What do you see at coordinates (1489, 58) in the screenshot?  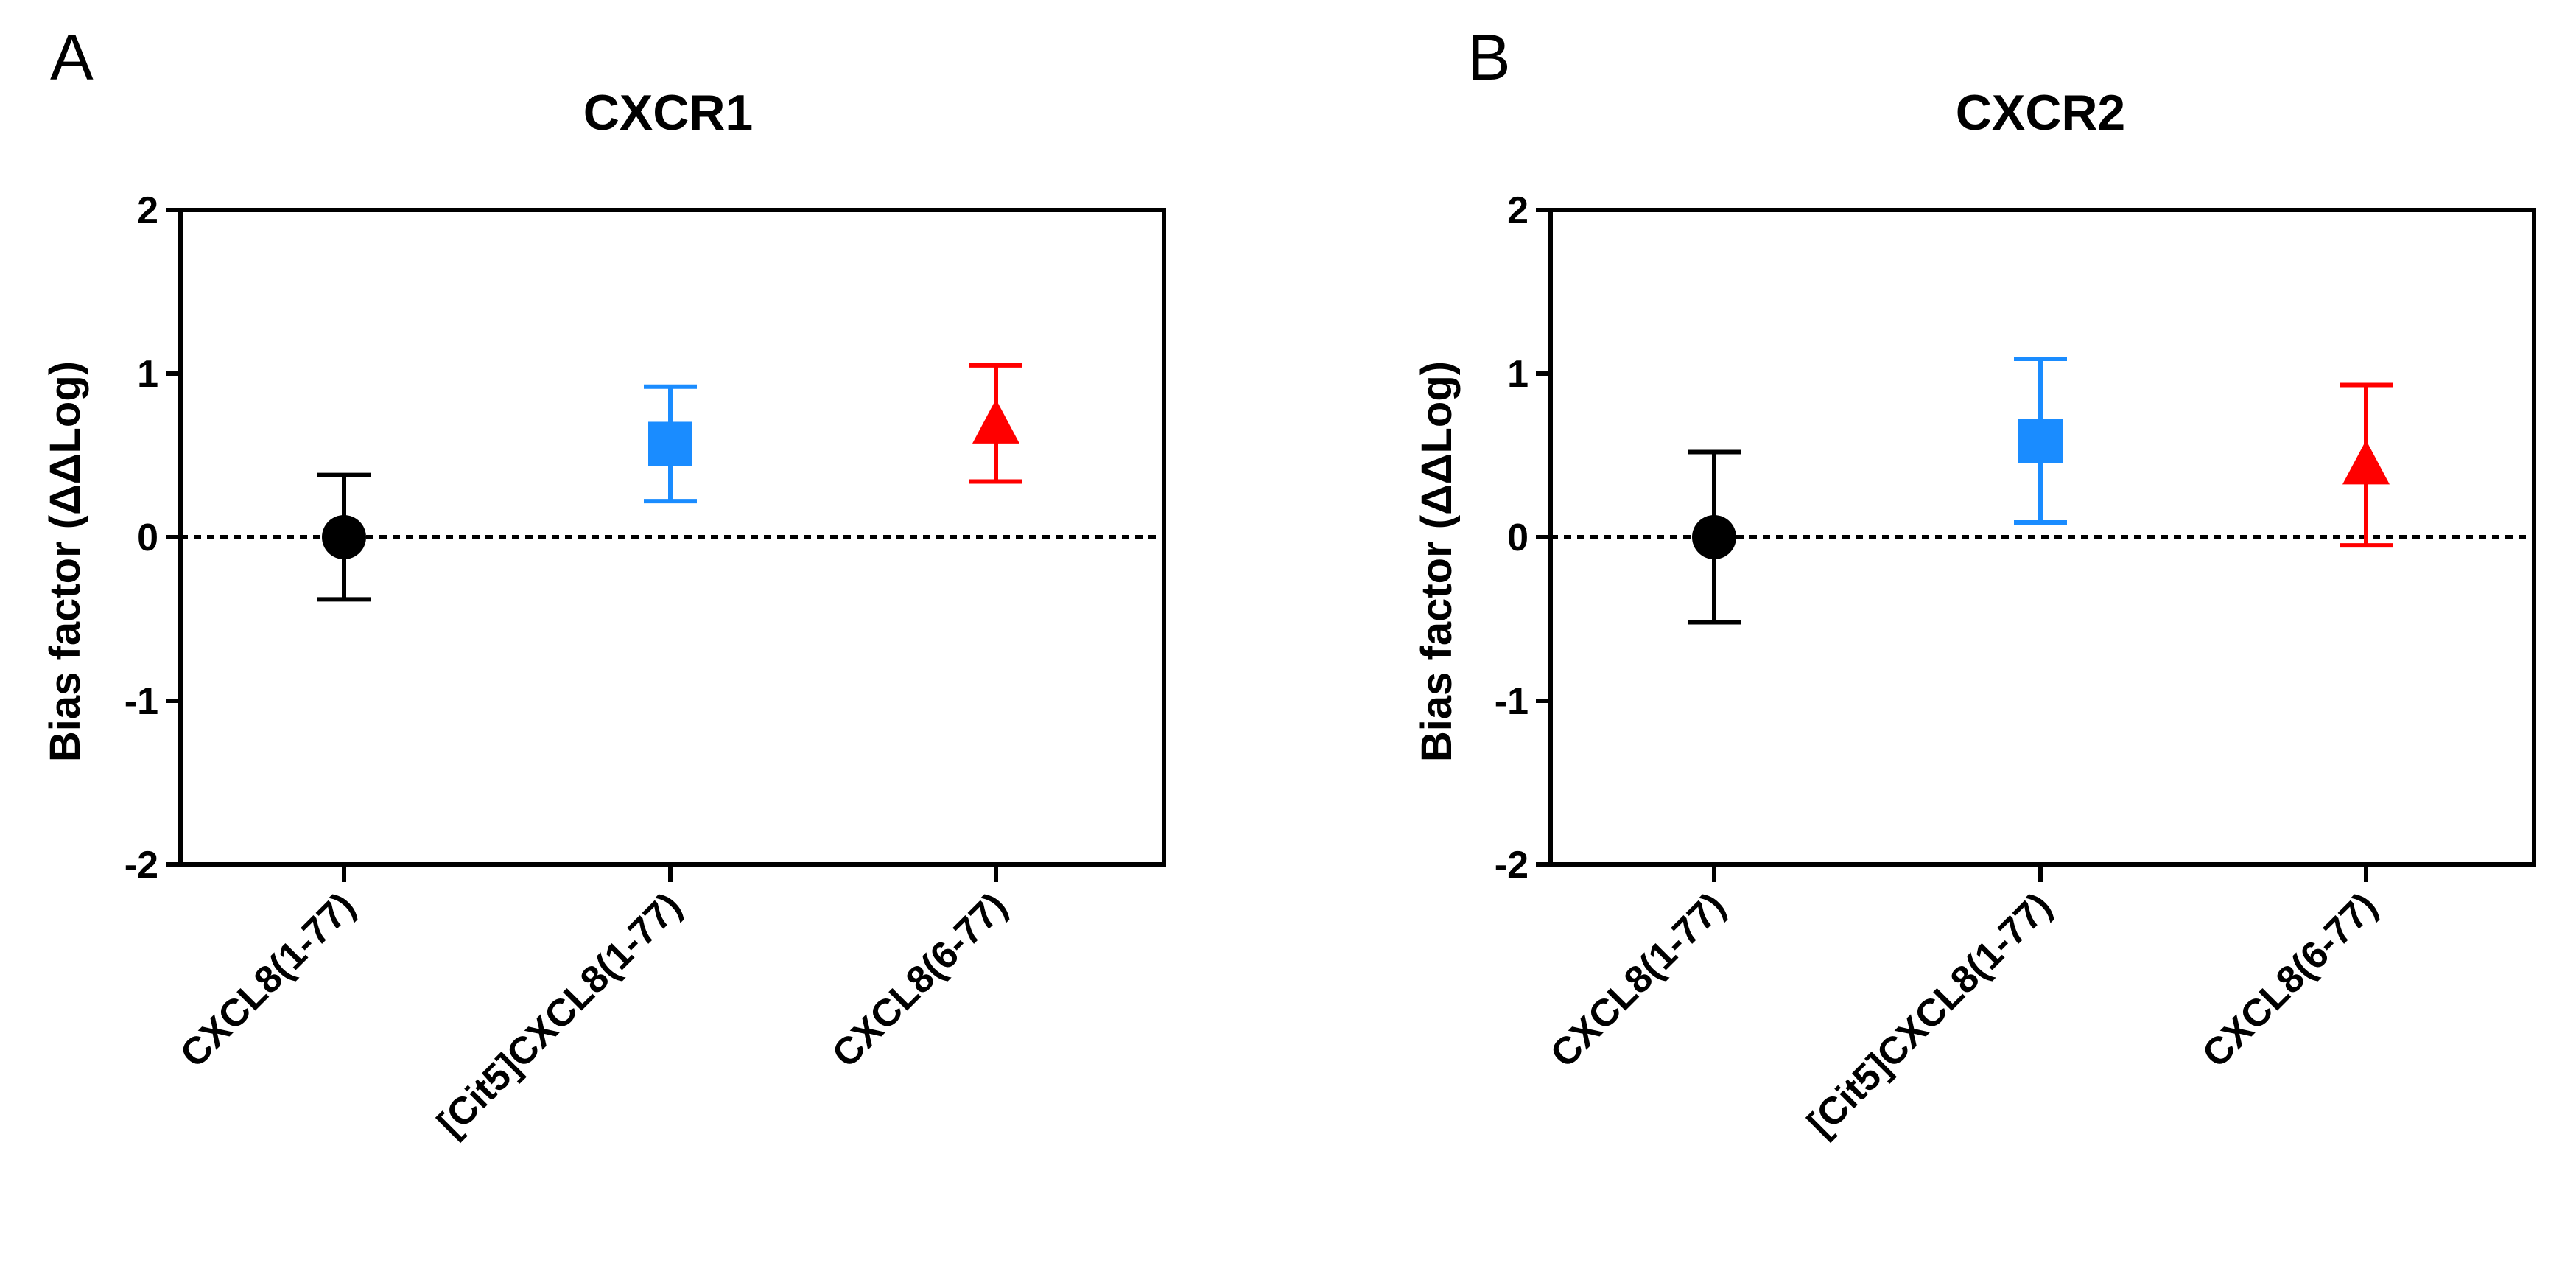 I see `panel-letter: B` at bounding box center [1489, 58].